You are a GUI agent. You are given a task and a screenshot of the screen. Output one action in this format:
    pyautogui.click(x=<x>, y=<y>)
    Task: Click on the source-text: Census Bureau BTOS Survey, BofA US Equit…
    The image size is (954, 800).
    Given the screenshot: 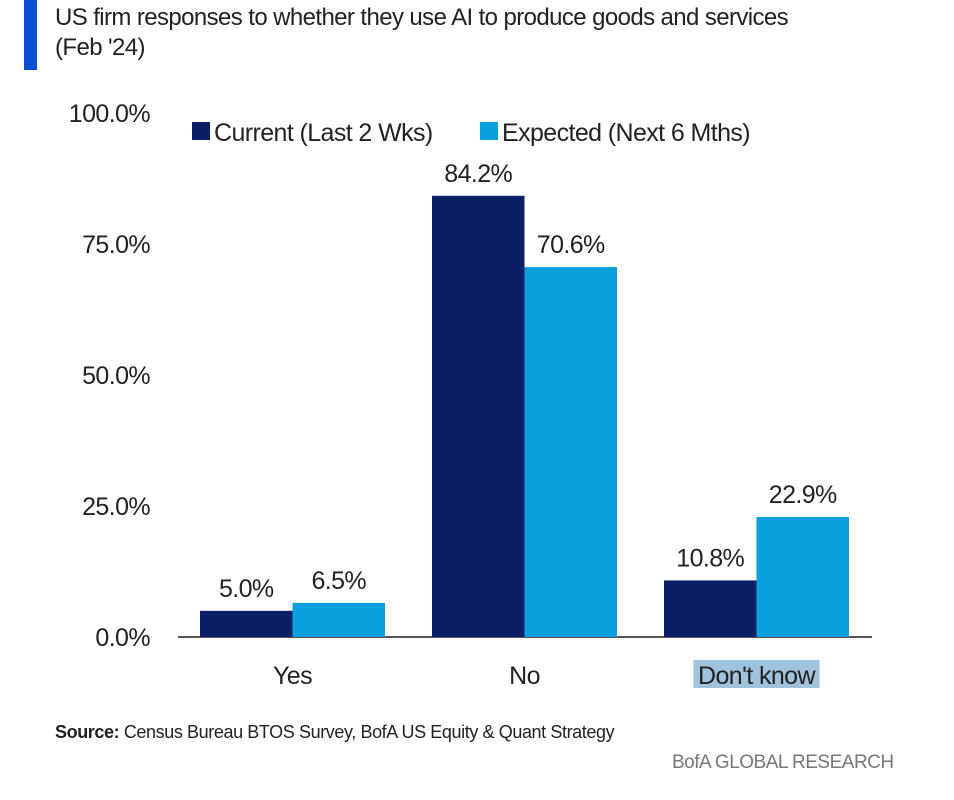 What is the action you would take?
    pyautogui.click(x=367, y=732)
    